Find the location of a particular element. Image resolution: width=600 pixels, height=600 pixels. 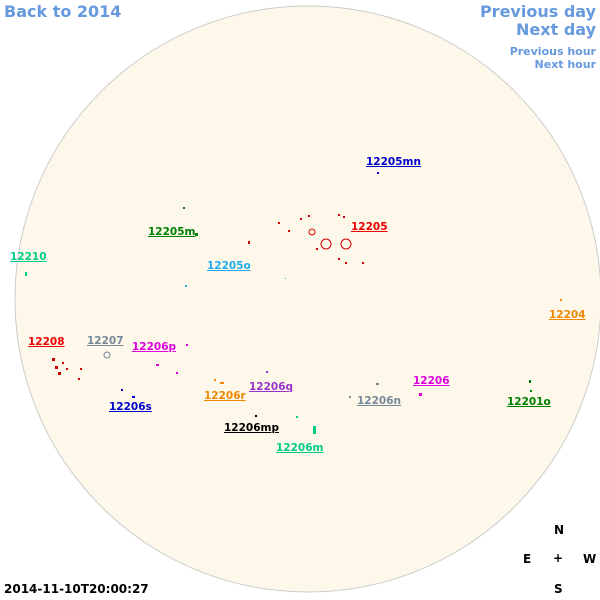

region-label: 12206q is located at coordinates (271, 387).